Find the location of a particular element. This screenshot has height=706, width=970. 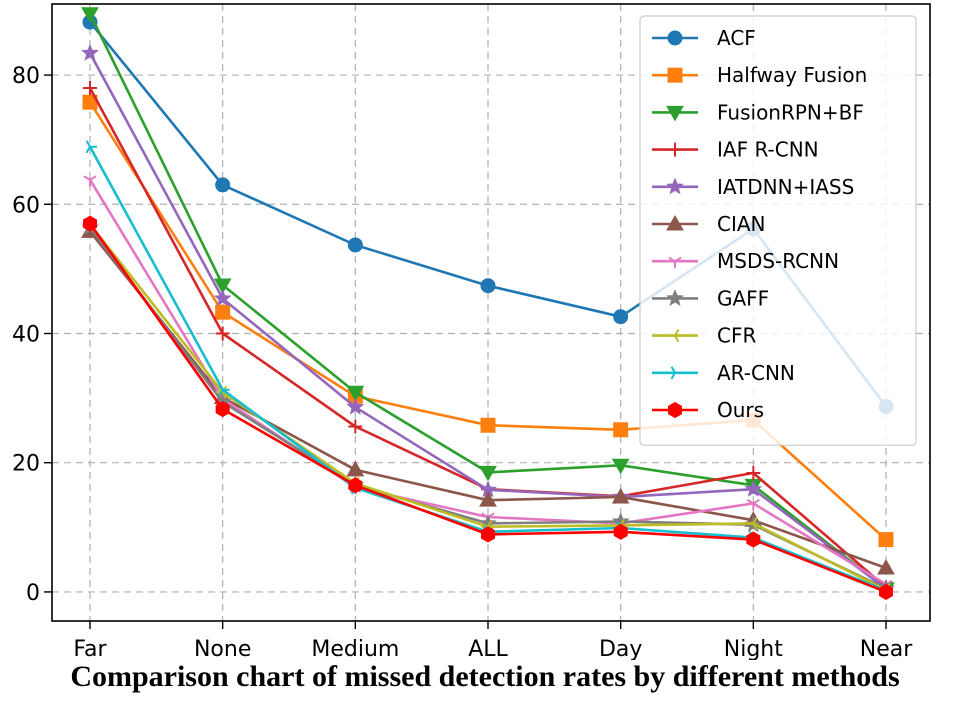

y-tick-label: 0 is located at coordinates (33, 593).